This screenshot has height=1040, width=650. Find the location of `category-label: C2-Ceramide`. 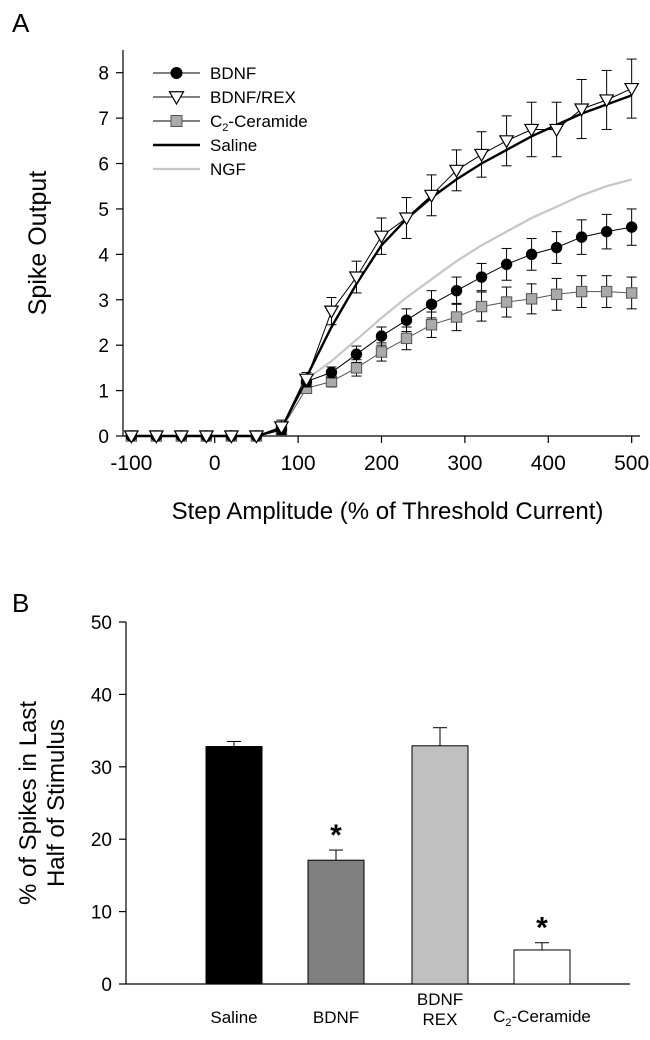

category-label: C2-Ceramide is located at coordinates (542, 1018).